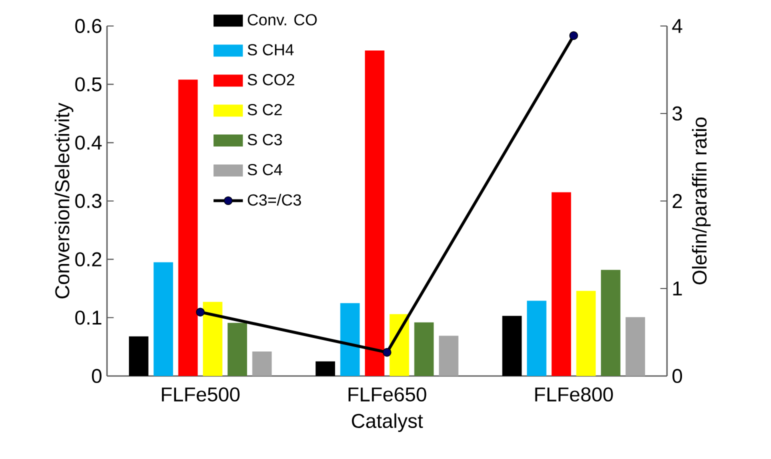 The image size is (771, 459). Describe the element at coordinates (201, 394) in the screenshot. I see `x-tick-label: FLFe500` at that location.